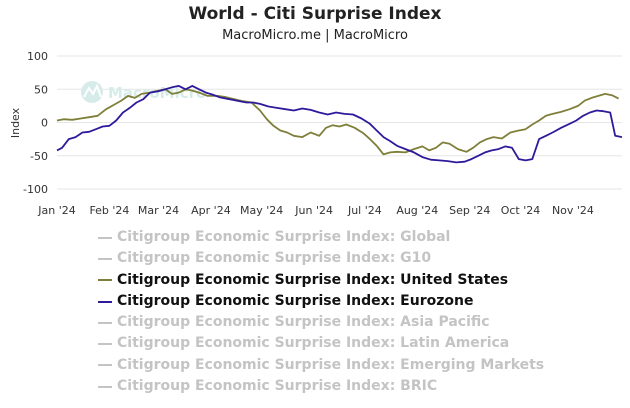 The height and width of the screenshot is (408, 630). What do you see at coordinates (573, 210) in the screenshot?
I see `x-tick-label: Nov '24` at bounding box center [573, 210].